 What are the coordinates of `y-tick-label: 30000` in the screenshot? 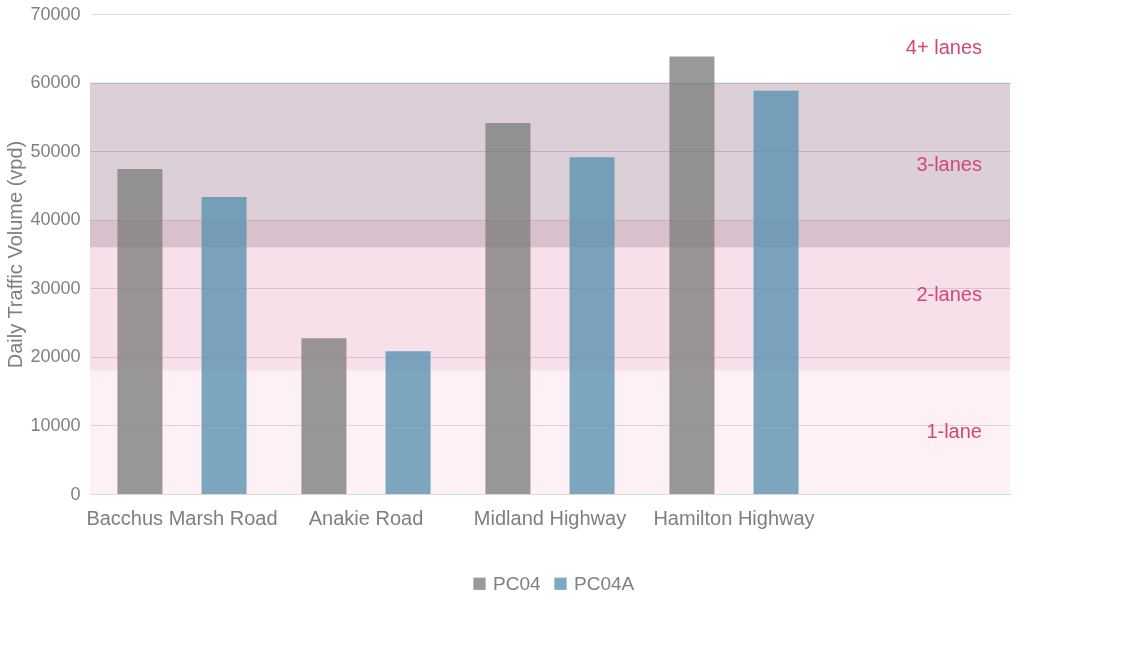 It's located at (55, 287).